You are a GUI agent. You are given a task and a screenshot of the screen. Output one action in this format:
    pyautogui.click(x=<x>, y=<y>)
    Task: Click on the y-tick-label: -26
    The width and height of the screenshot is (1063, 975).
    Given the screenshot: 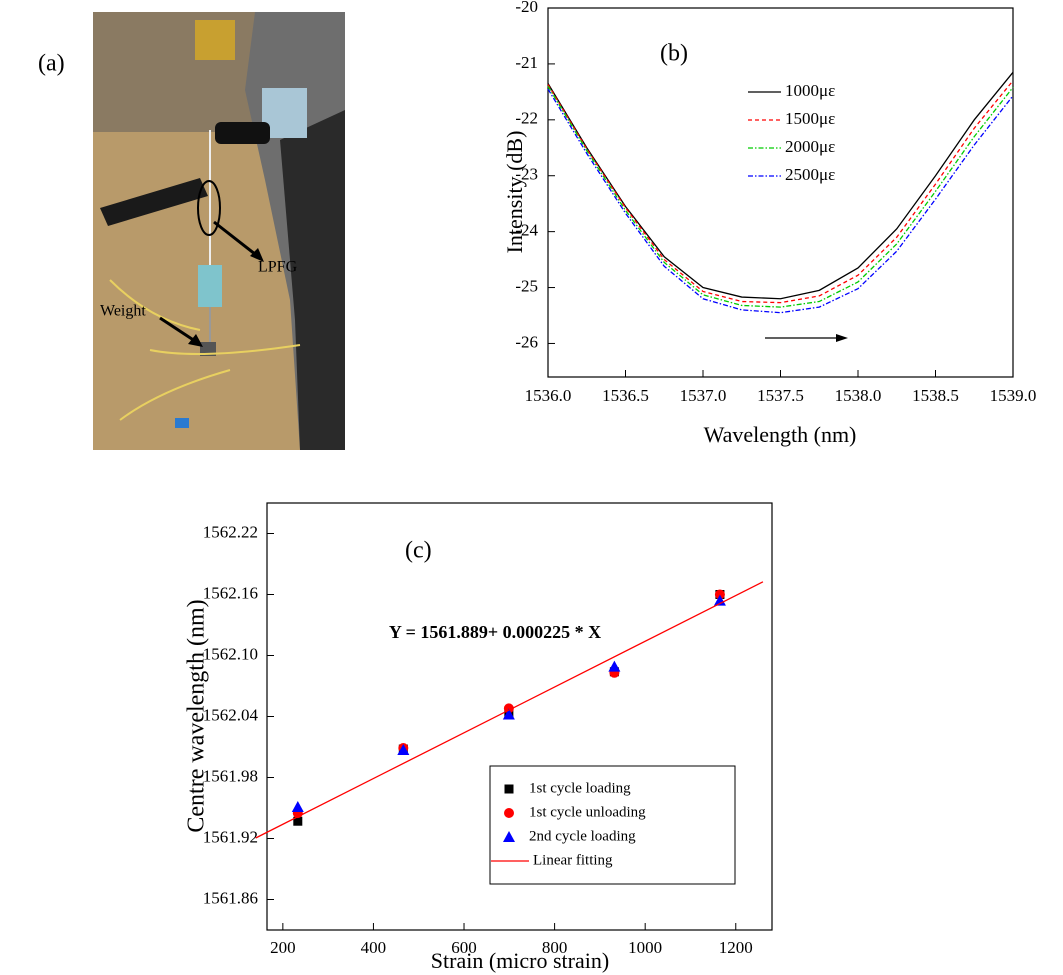 What is the action you would take?
    pyautogui.click(x=526, y=341)
    